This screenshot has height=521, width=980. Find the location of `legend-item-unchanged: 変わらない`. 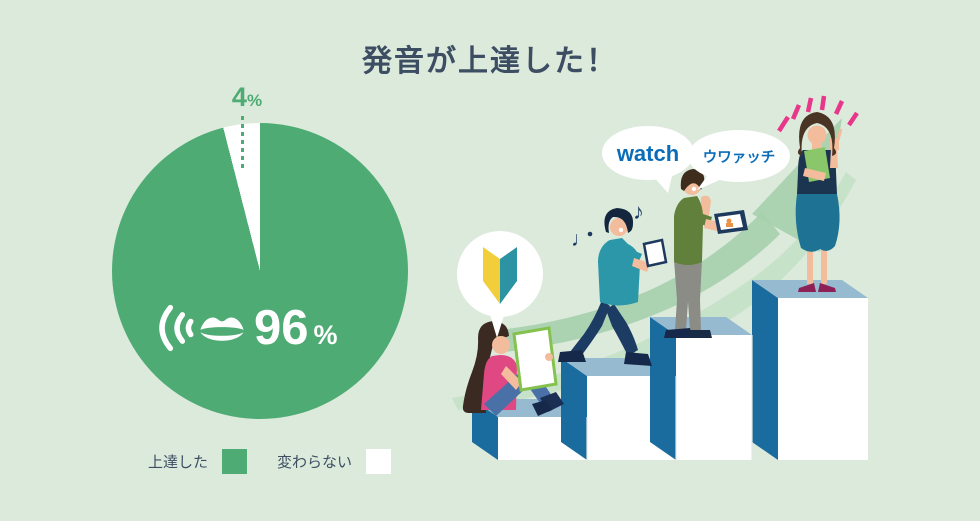

legend-item-unchanged: 変わらない is located at coordinates (334, 461).